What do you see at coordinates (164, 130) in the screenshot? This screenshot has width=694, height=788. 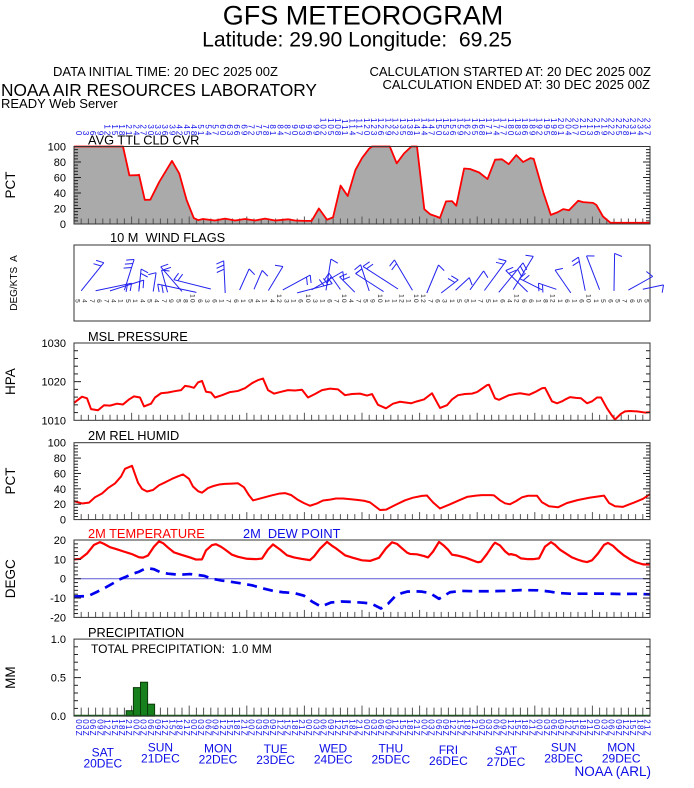 I see `svg-text: 36` at bounding box center [164, 130].